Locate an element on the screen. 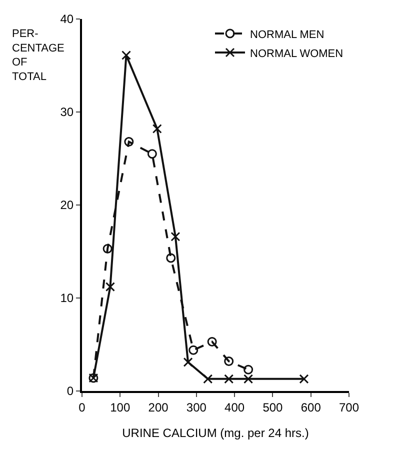 The height and width of the screenshot is (450, 409). x-tick-label: 0 is located at coordinates (82, 407).